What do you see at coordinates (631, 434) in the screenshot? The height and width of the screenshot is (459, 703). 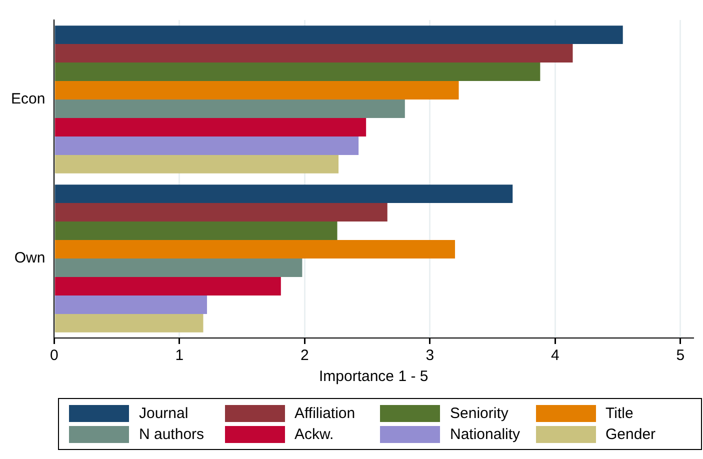 I see `legend-label: Gender` at bounding box center [631, 434].